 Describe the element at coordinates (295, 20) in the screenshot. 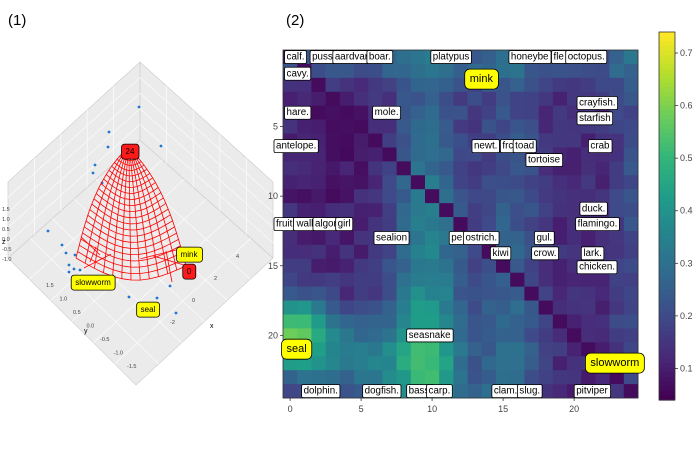

I see `panel2-tag: (2)` at that location.